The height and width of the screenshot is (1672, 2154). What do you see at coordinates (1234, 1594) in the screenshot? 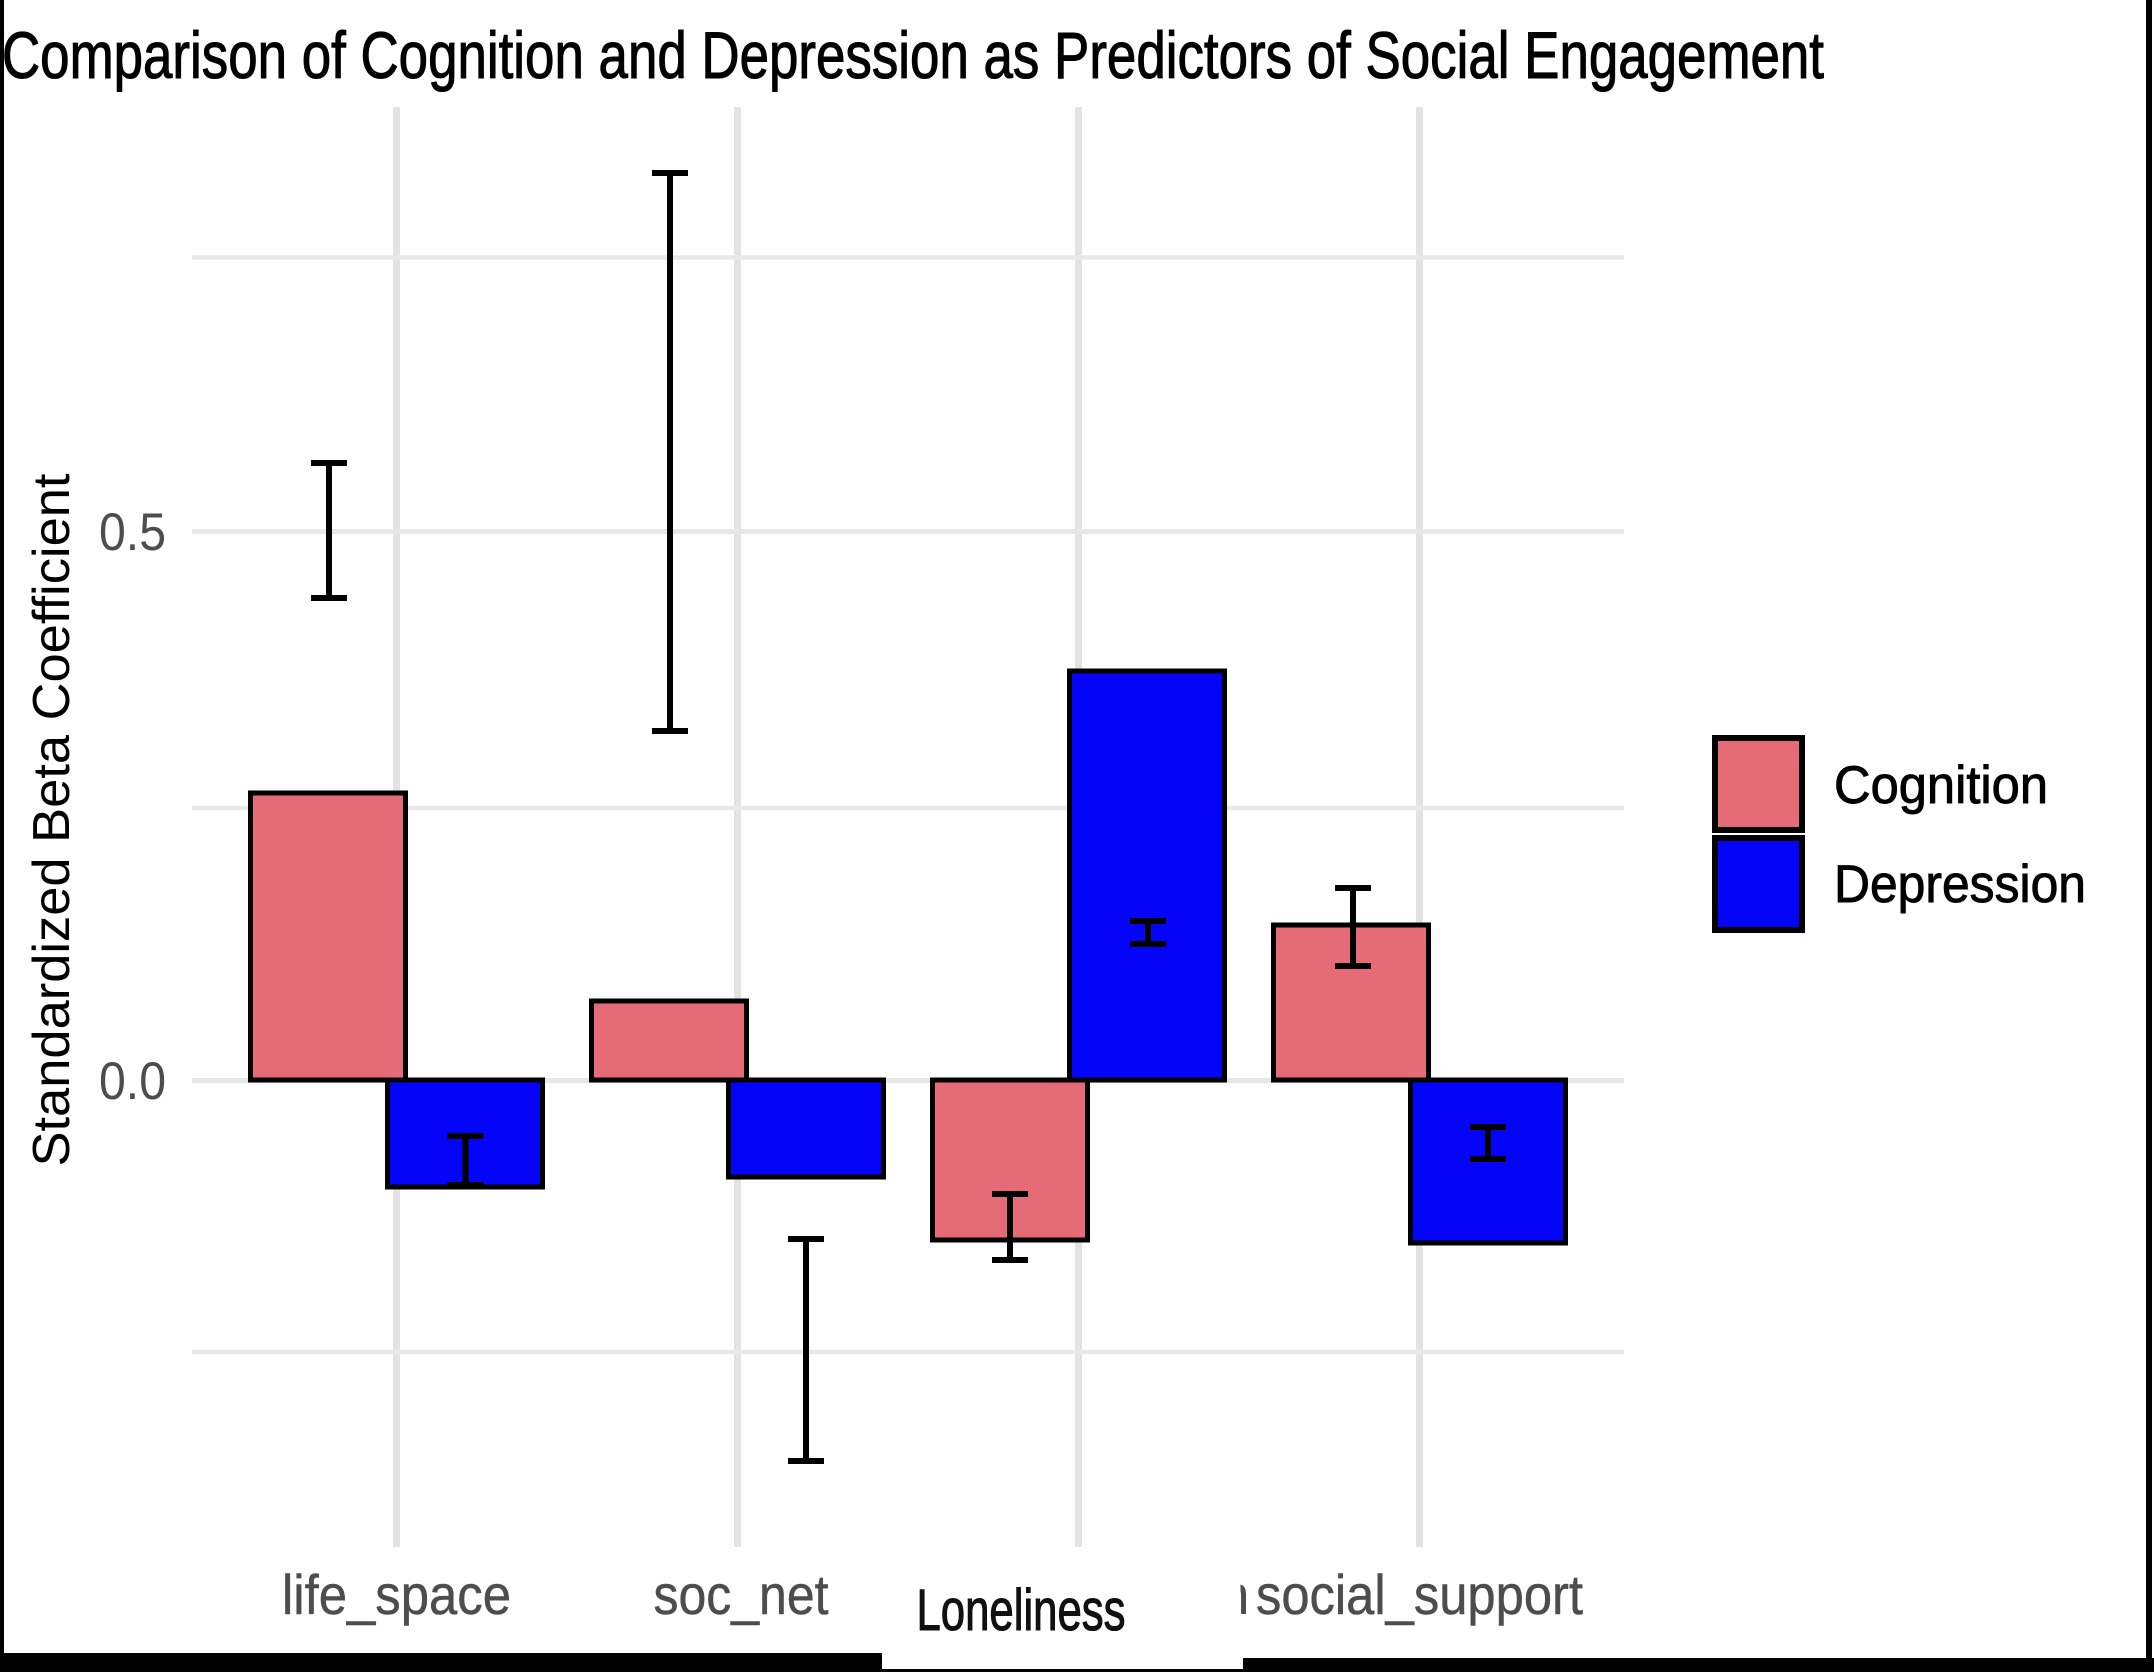
I see `svg-text: n` at bounding box center [1234, 1594].